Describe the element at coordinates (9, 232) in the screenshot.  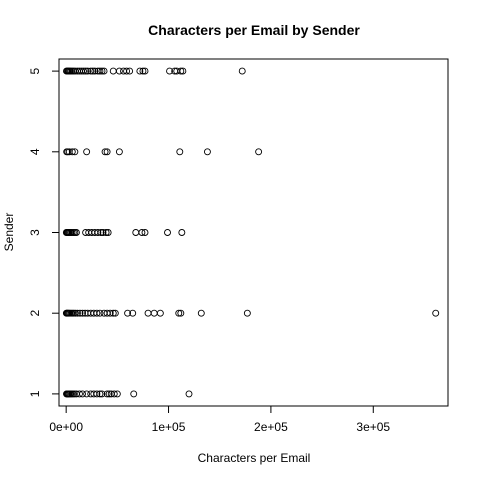
I see `y-axis-title: Sender` at that location.